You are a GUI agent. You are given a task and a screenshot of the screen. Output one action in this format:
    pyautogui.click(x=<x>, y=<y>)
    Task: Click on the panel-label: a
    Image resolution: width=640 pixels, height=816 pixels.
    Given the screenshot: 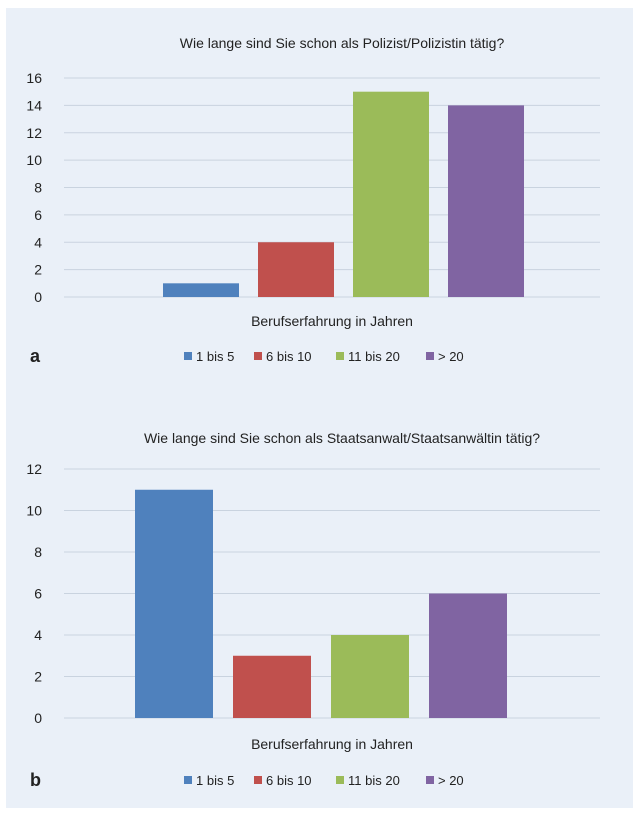 What is the action you would take?
    pyautogui.click(x=35, y=356)
    